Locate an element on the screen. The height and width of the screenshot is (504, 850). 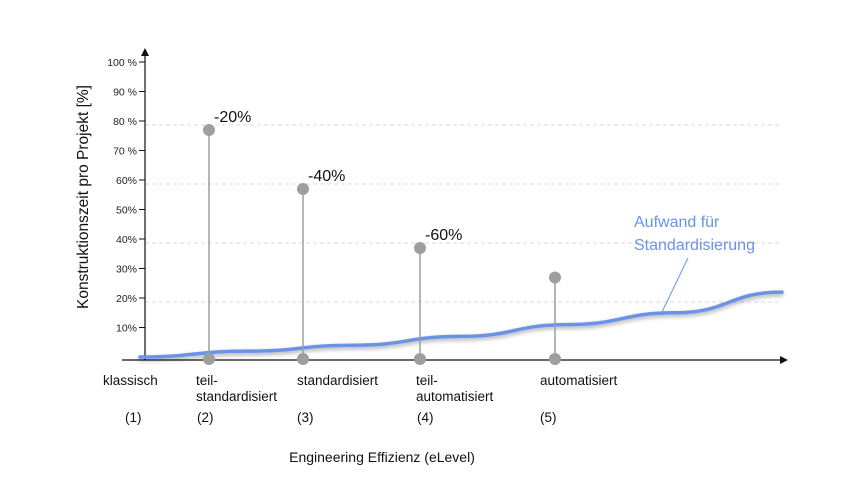
category-number: (4) is located at coordinates (425, 417).